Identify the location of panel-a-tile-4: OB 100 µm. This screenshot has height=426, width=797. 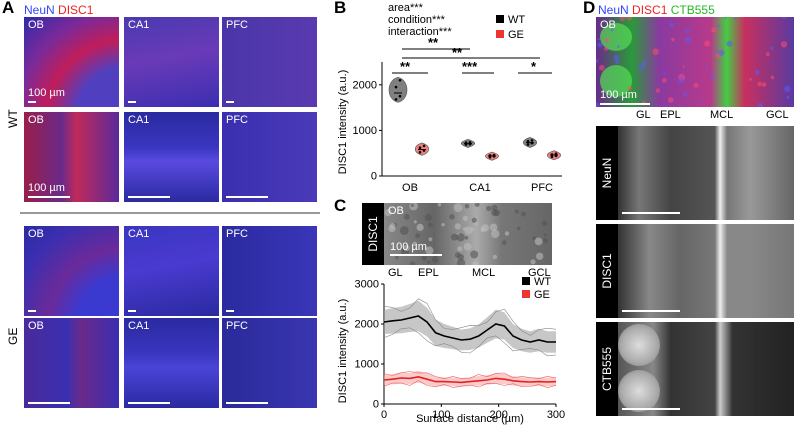
(71, 157).